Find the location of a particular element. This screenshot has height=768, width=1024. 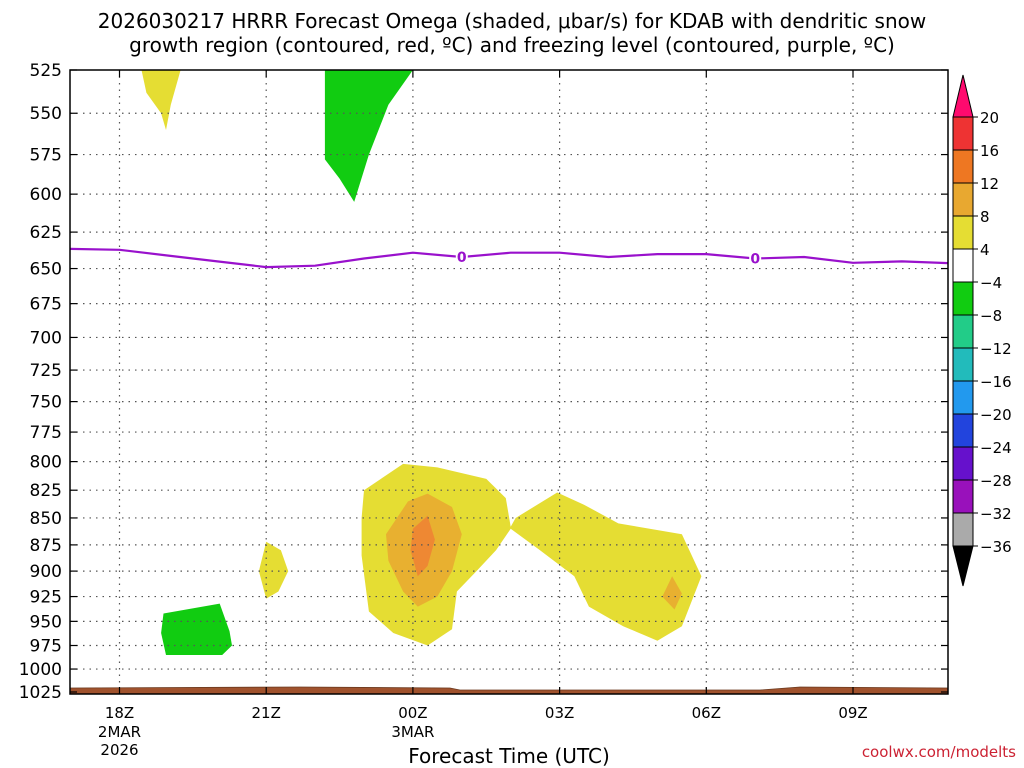

colorbar-label-11: −28 is located at coordinates (996, 481).